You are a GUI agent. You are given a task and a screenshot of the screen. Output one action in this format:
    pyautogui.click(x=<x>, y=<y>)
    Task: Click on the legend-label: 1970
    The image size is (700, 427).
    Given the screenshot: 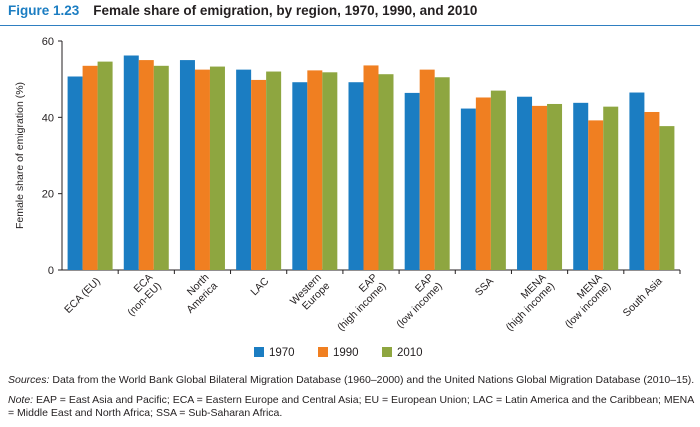 What is the action you would take?
    pyautogui.click(x=282, y=353)
    